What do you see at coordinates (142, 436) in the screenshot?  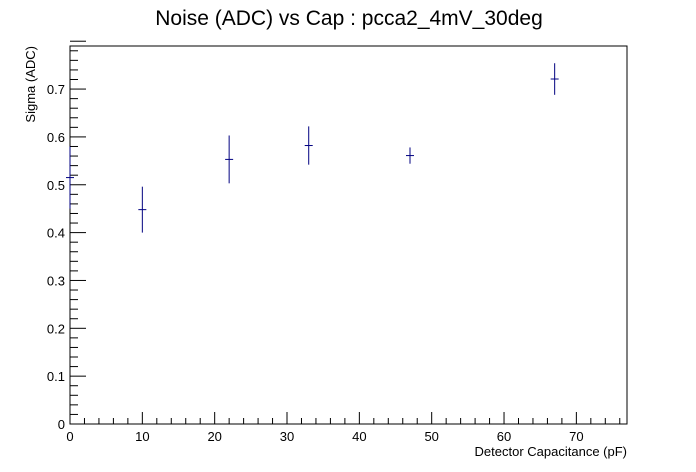 I see `x-tick-label: 10` at bounding box center [142, 436].